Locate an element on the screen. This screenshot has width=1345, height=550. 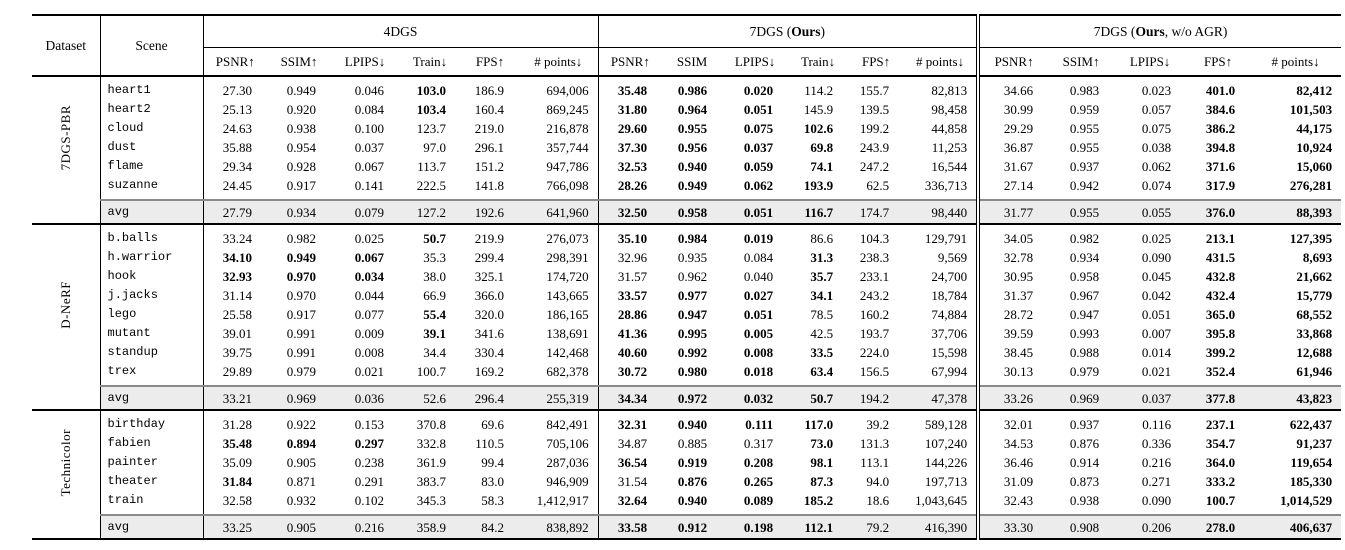
table-cell: 0.020 is located at coordinates (758, 90).